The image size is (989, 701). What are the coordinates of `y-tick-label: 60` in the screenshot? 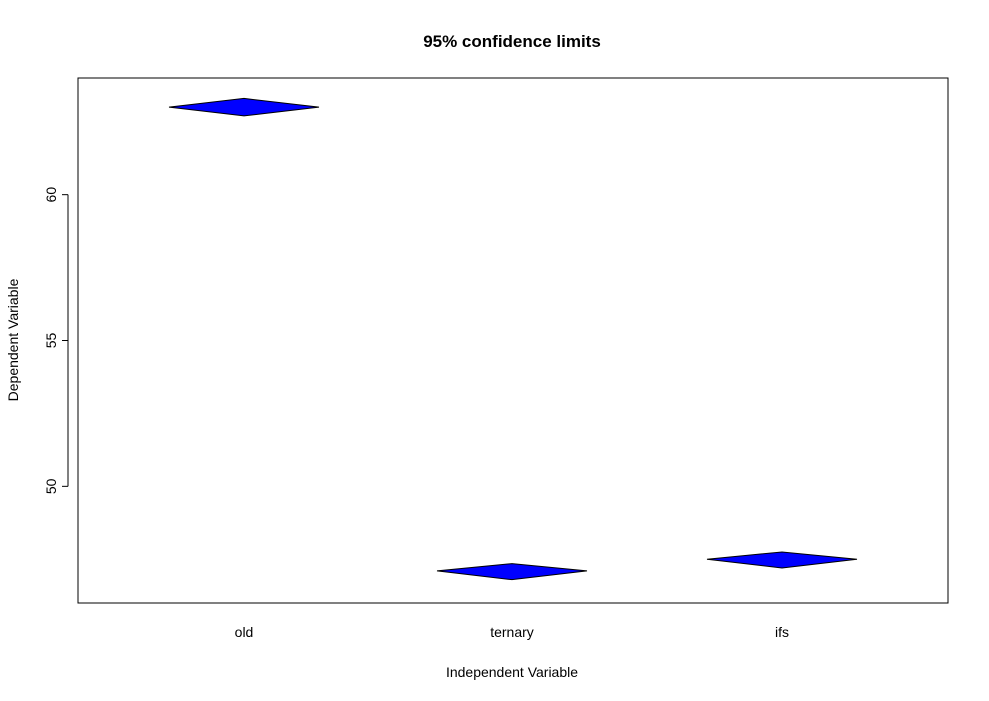 It's located at (51, 195).